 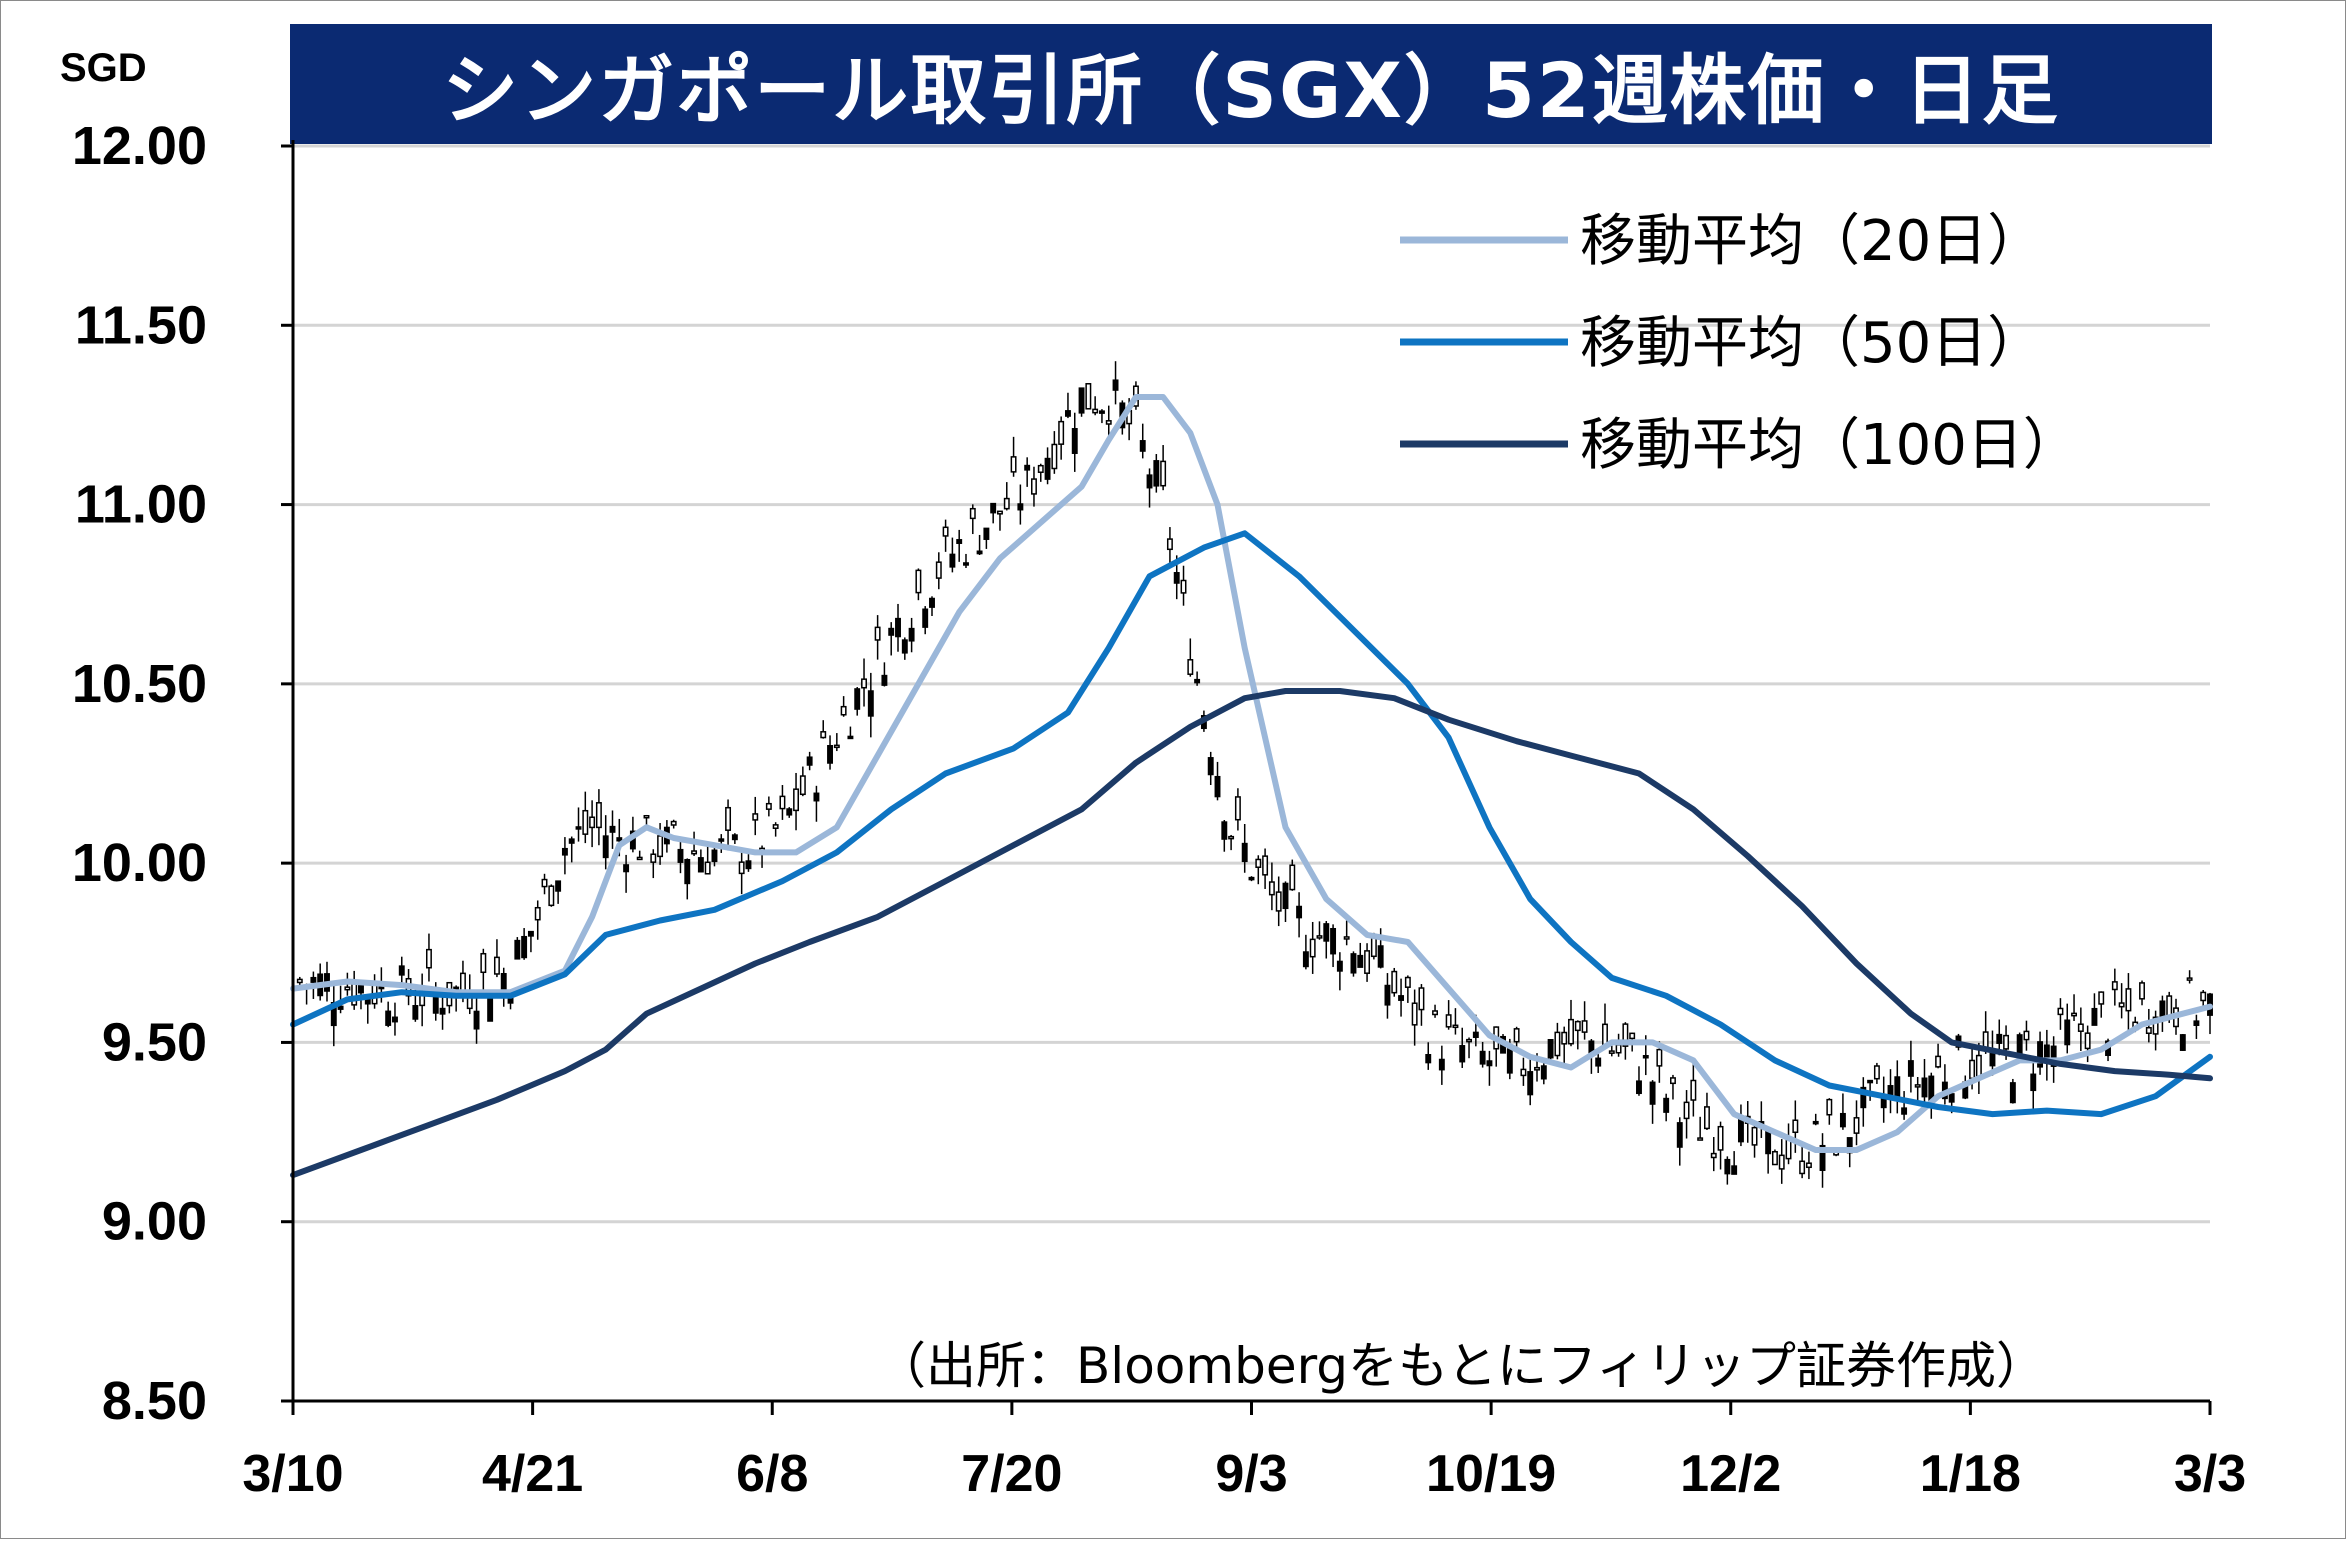 I want to click on legend-label: 移動平均（20日）, so click(x=1811, y=241).